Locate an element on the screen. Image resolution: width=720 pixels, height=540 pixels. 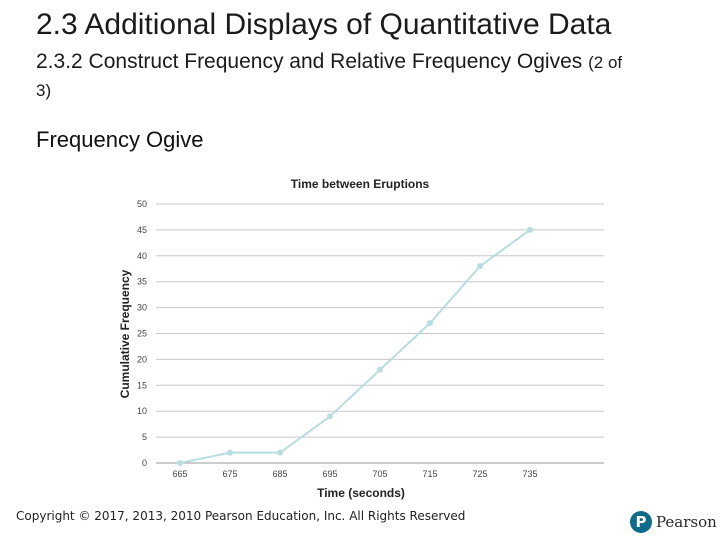
pearson-logo-icon: P is located at coordinates (641, 522).